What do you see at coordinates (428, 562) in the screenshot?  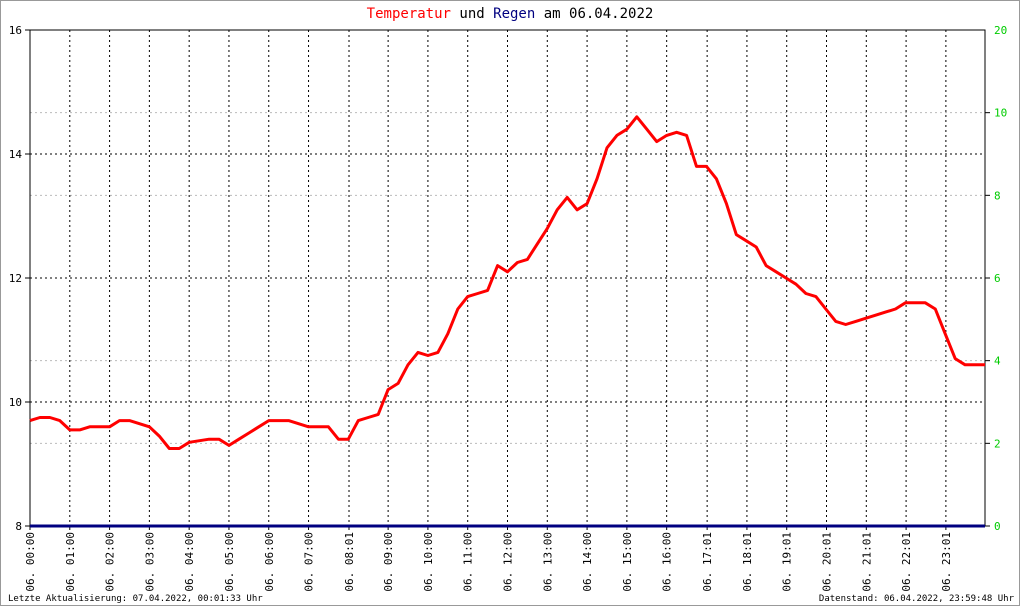 I see `x-tick-label: 06. 10:00` at bounding box center [428, 562].